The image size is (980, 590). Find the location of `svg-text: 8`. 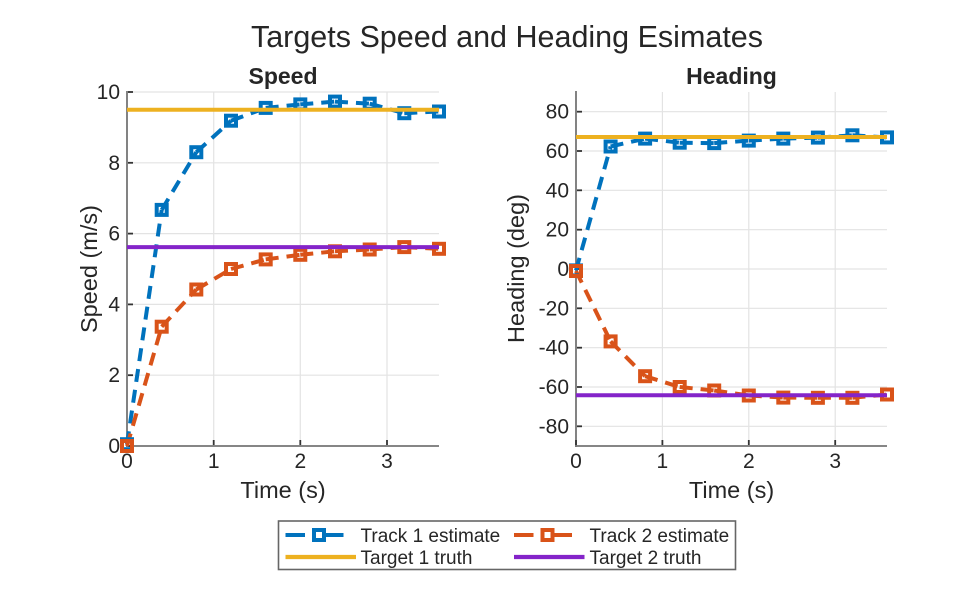

svg-text: 8 is located at coordinates (114, 163).